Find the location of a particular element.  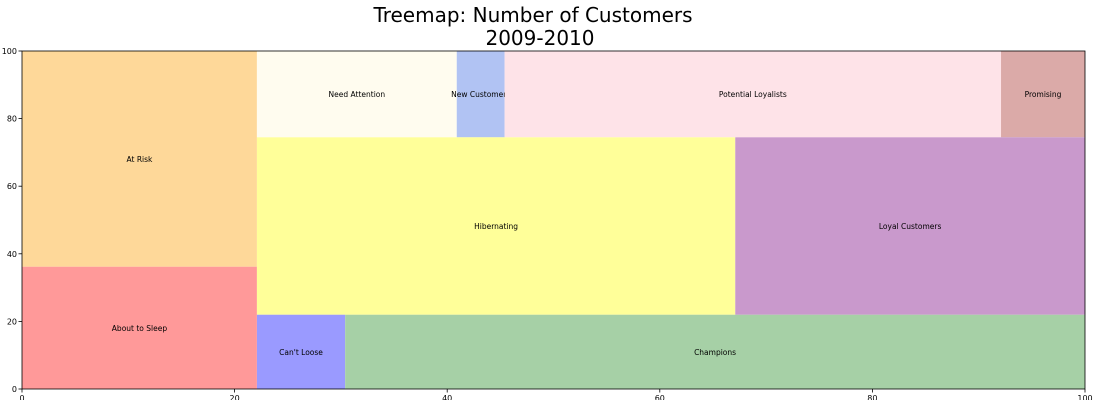

y-tick-label: 100 is located at coordinates (9, 51).